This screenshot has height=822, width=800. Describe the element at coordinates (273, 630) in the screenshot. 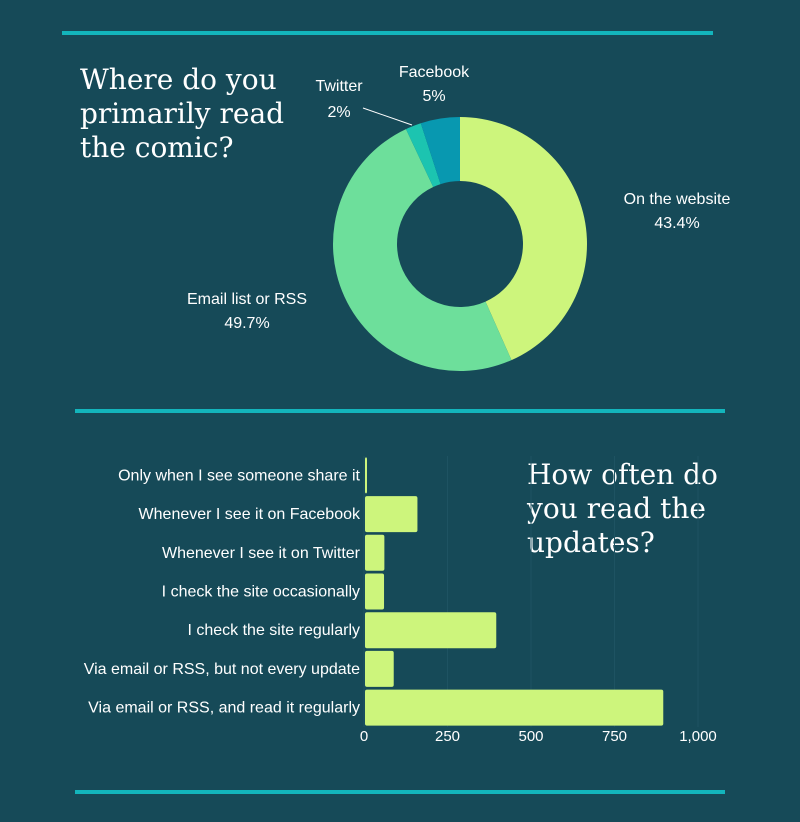

I see `bar-category-label: I check the site regularly` at that location.